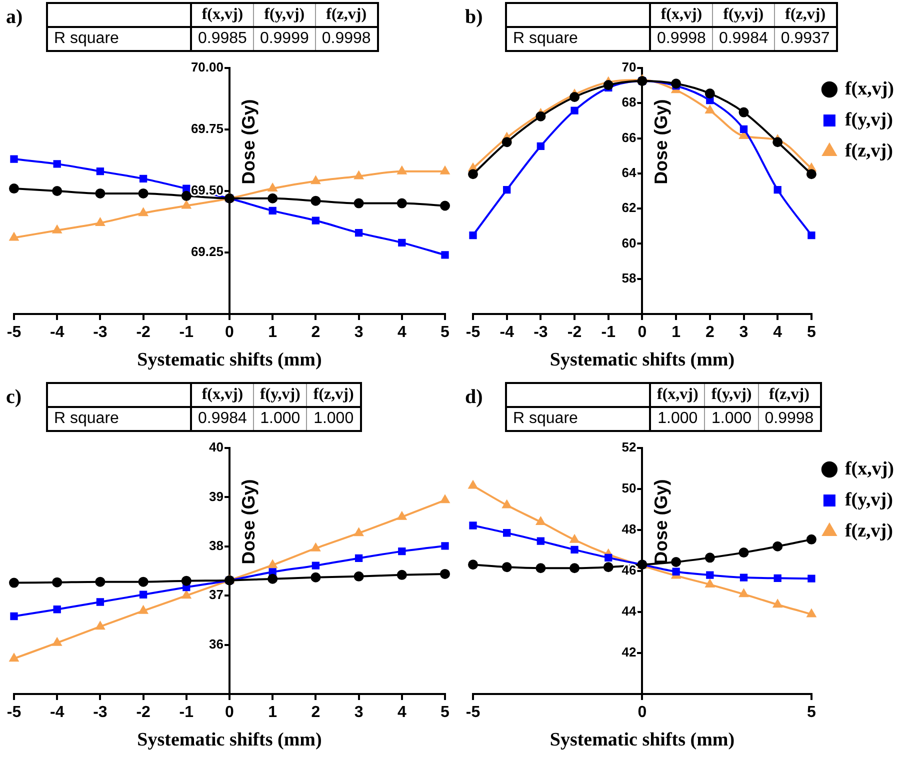 The image size is (918, 760). What do you see at coordinates (629, 208) in the screenshot?
I see `y-tick-label: 62` at bounding box center [629, 208].